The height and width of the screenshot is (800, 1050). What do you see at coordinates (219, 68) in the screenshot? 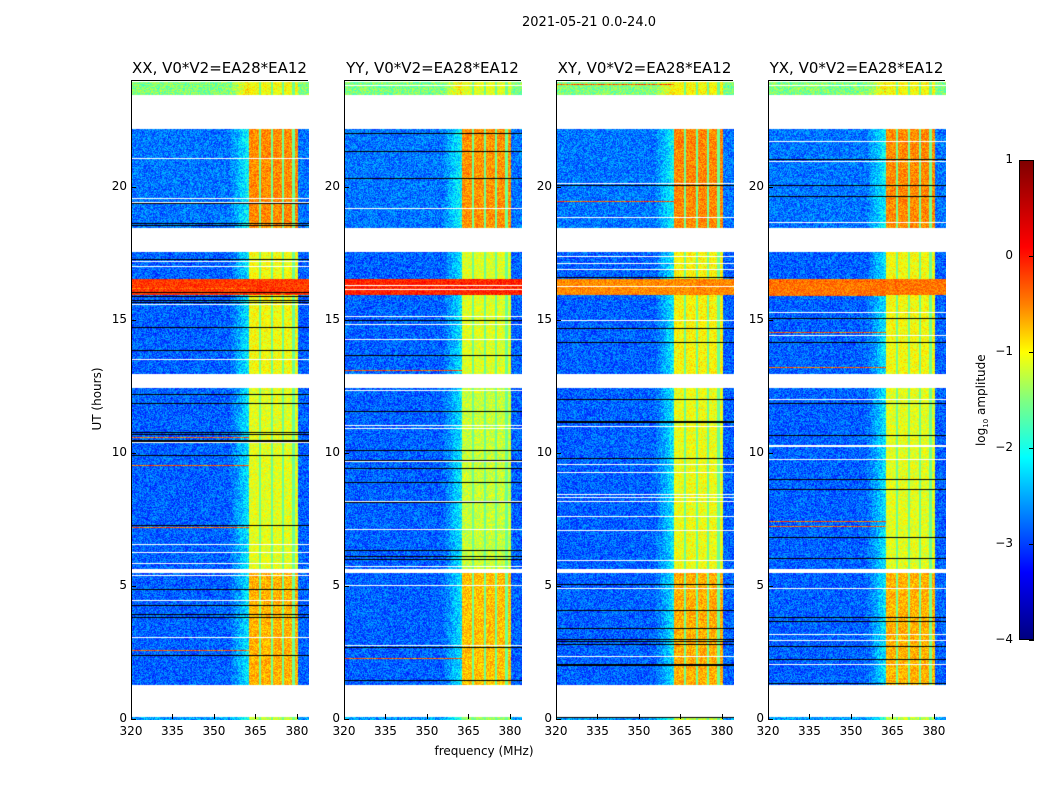
I see `panel-title: XX, V0*V2=EA28*EA12` at bounding box center [219, 68].